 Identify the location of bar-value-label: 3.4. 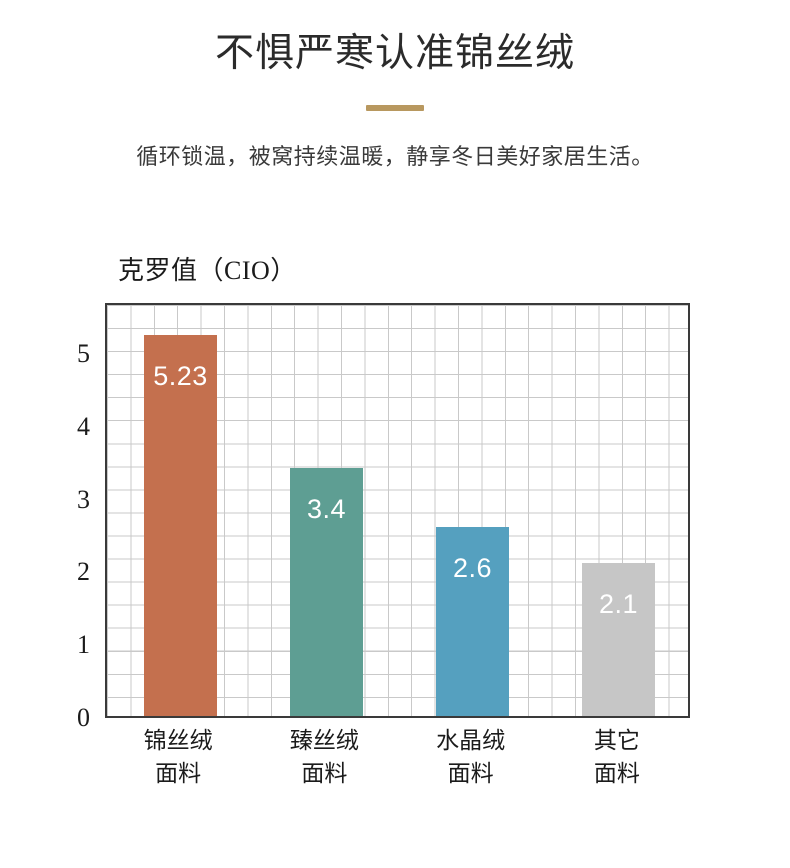
(326, 509).